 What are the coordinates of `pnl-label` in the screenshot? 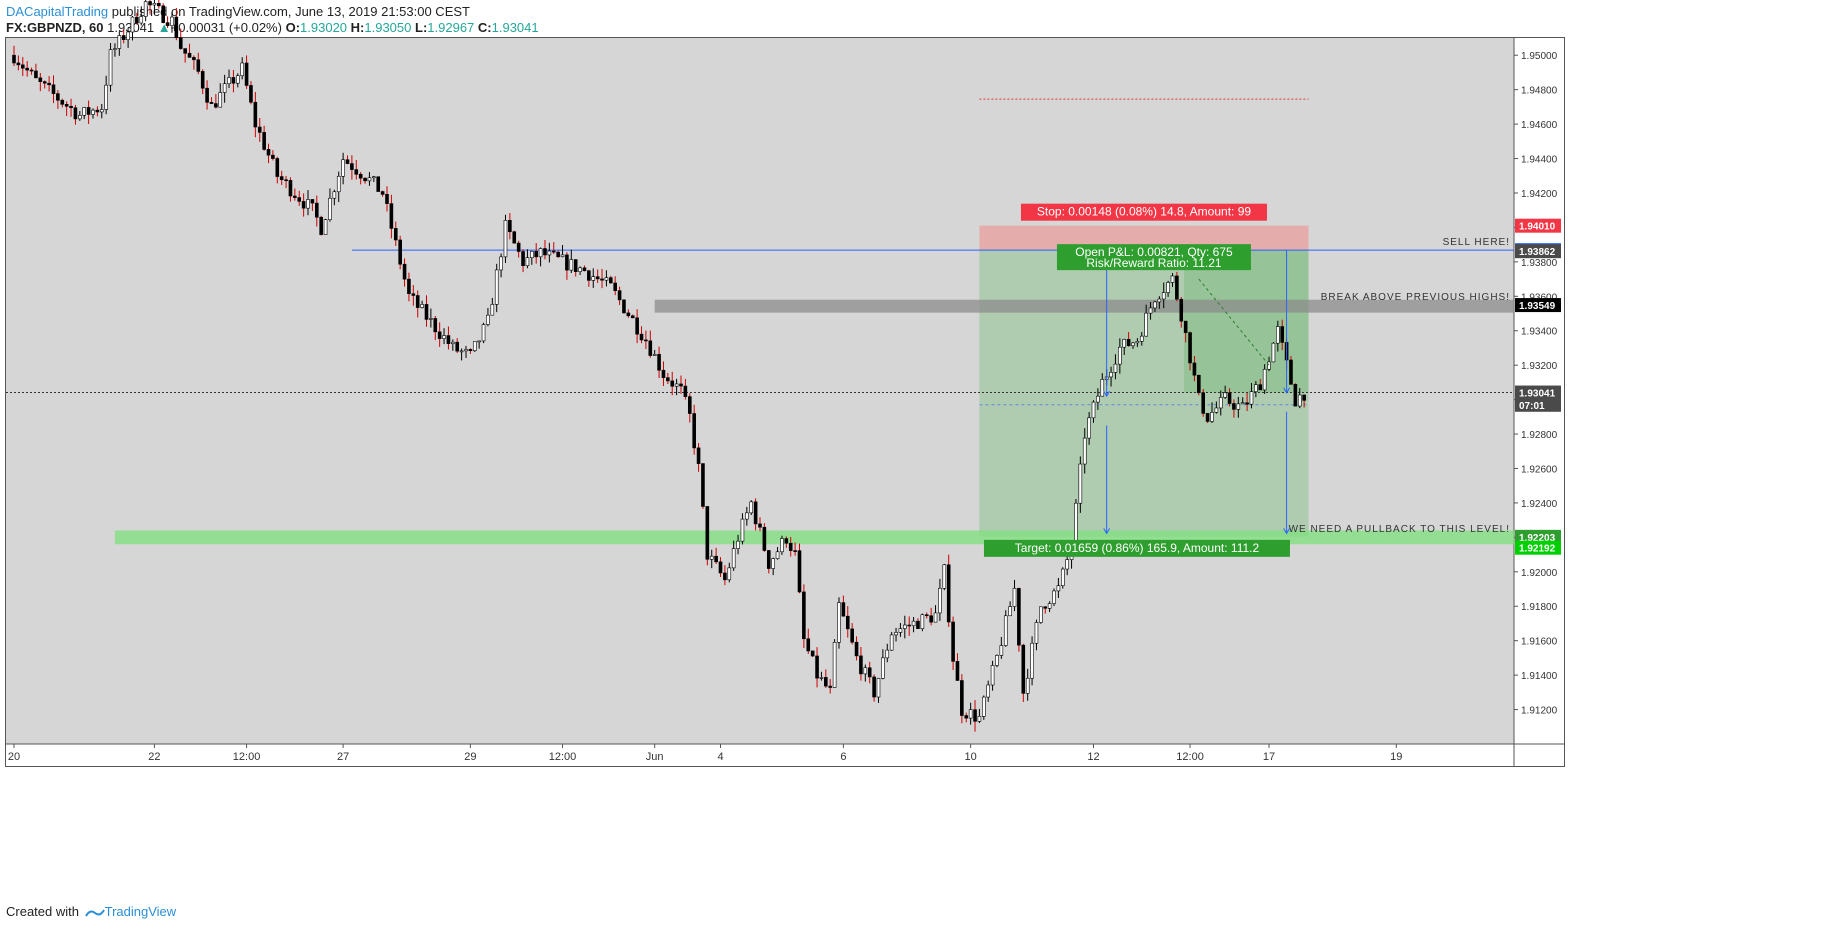 It's located at (1153, 257).